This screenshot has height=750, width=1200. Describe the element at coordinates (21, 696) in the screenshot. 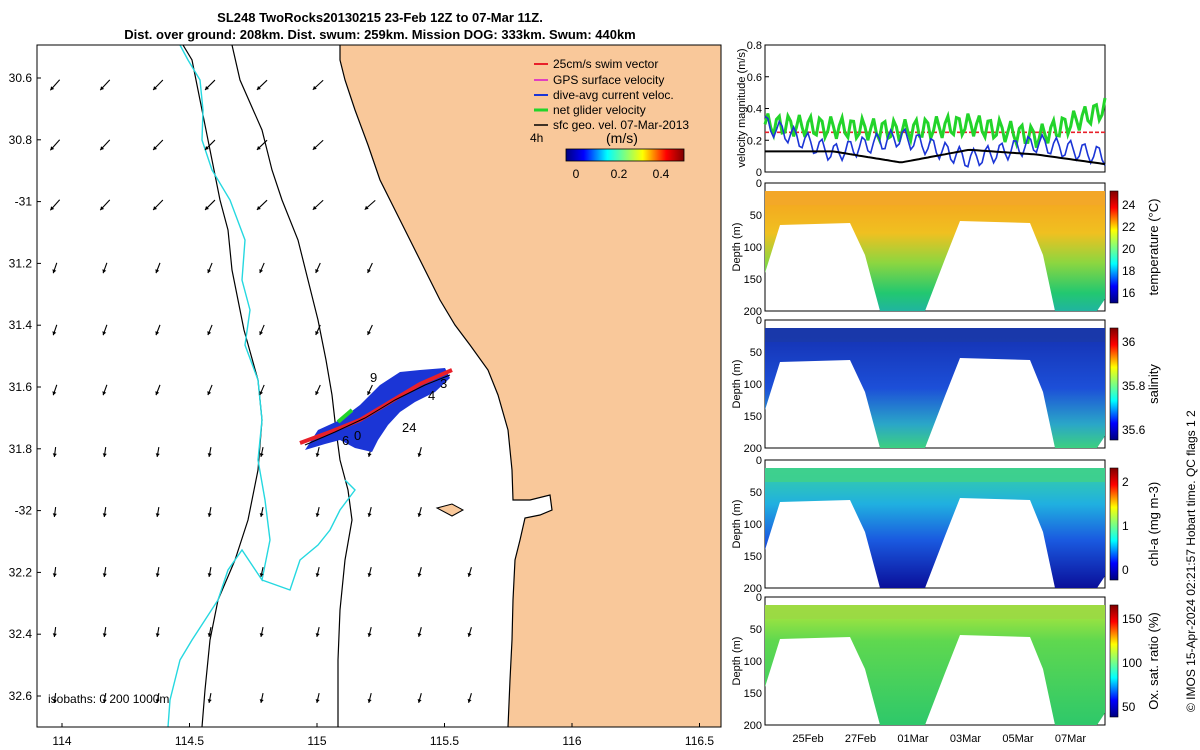

I see `lat-tick-label: 32.6` at that location.